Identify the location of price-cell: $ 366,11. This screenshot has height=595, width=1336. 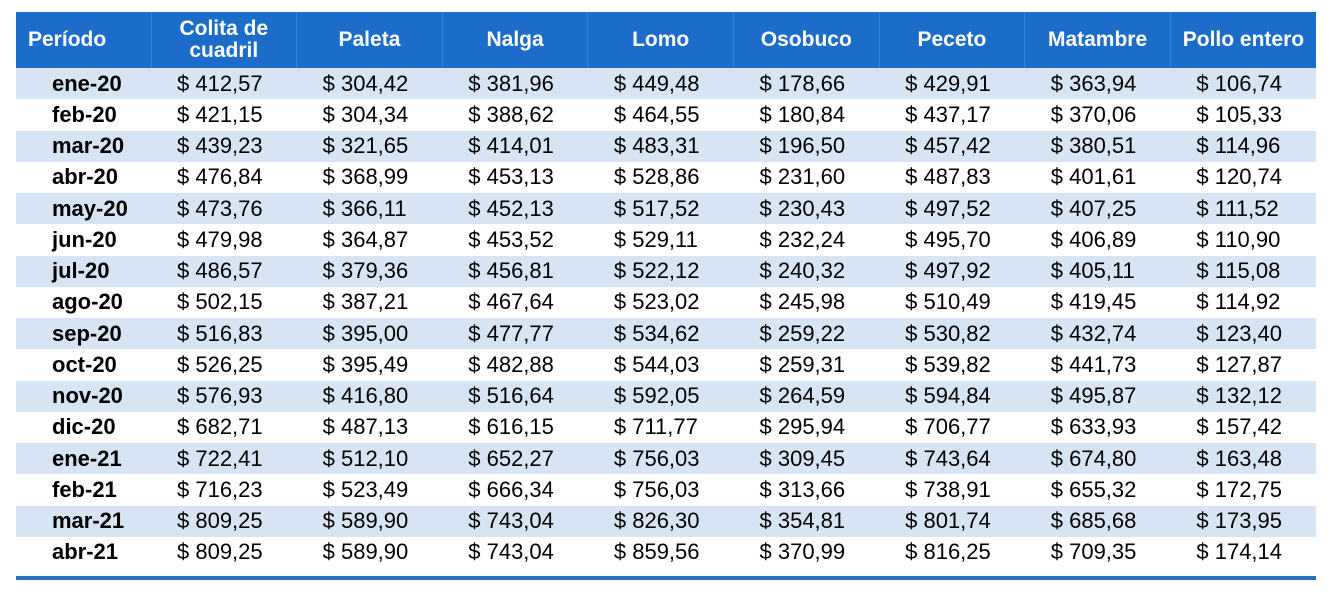
(369, 209).